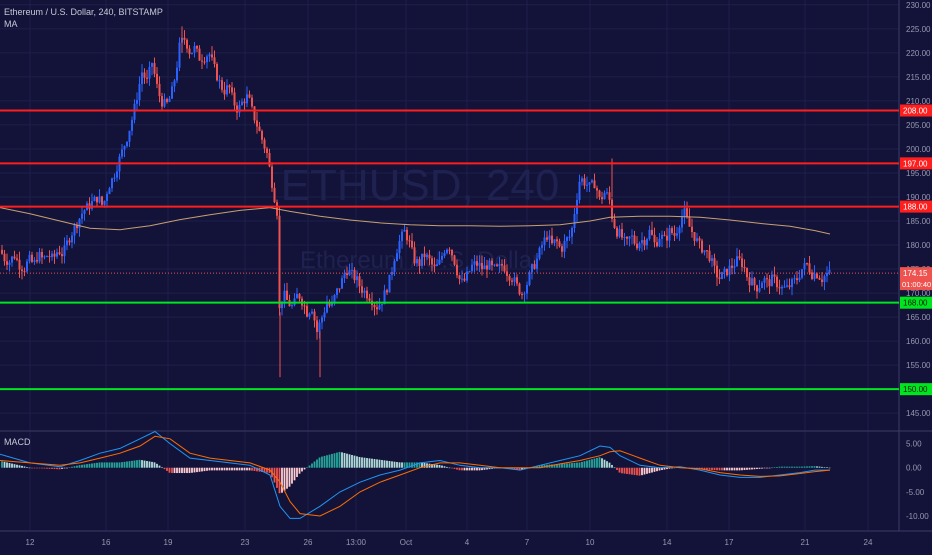  I want to click on indicator-ma-label: MA, so click(11, 24).